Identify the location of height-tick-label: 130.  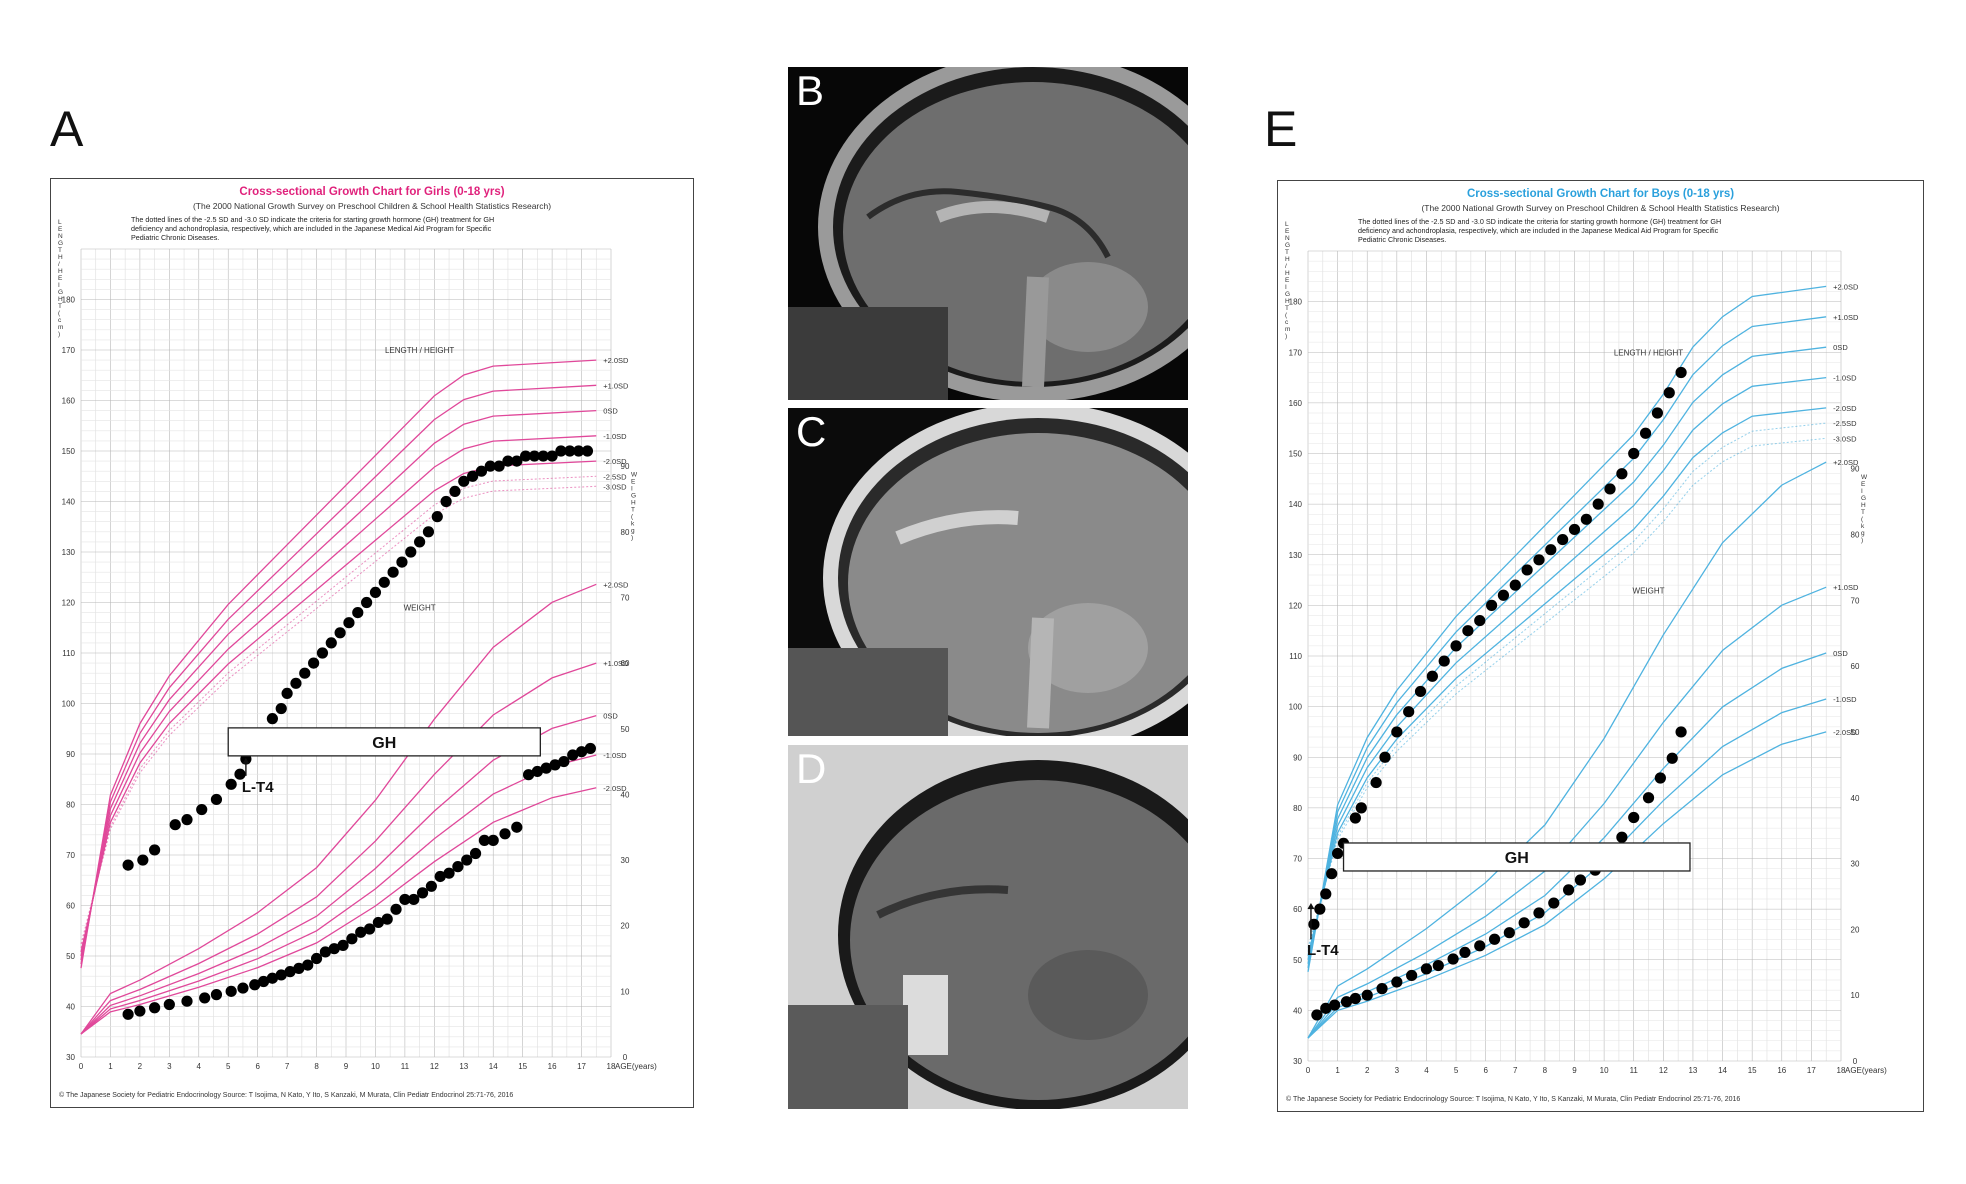
(1296, 555).